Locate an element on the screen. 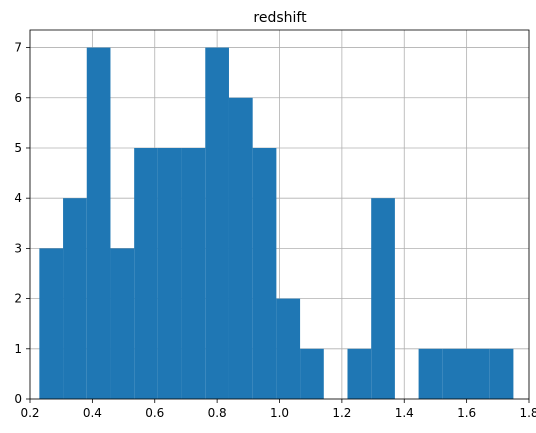 The height and width of the screenshot is (433, 536). y-tick-label: 4 is located at coordinates (18, 198).